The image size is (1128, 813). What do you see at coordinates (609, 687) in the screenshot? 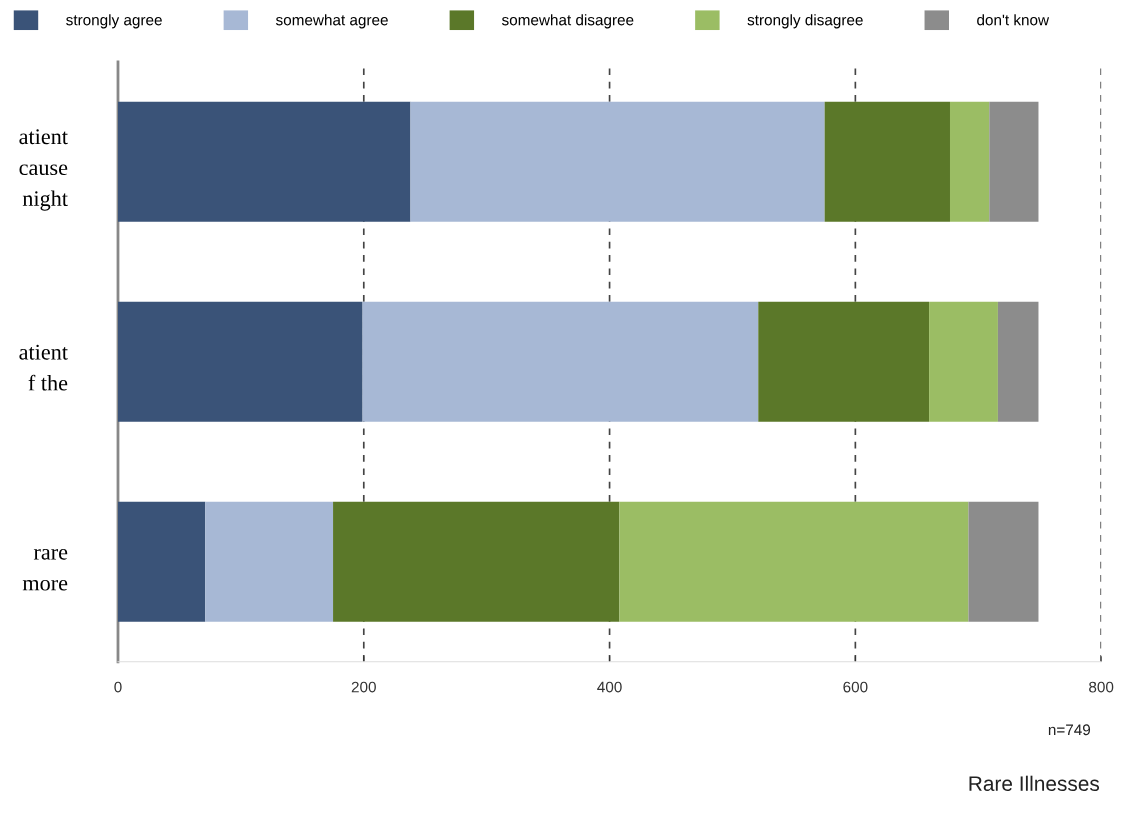
I see `x-tick-label: 400` at bounding box center [609, 687].